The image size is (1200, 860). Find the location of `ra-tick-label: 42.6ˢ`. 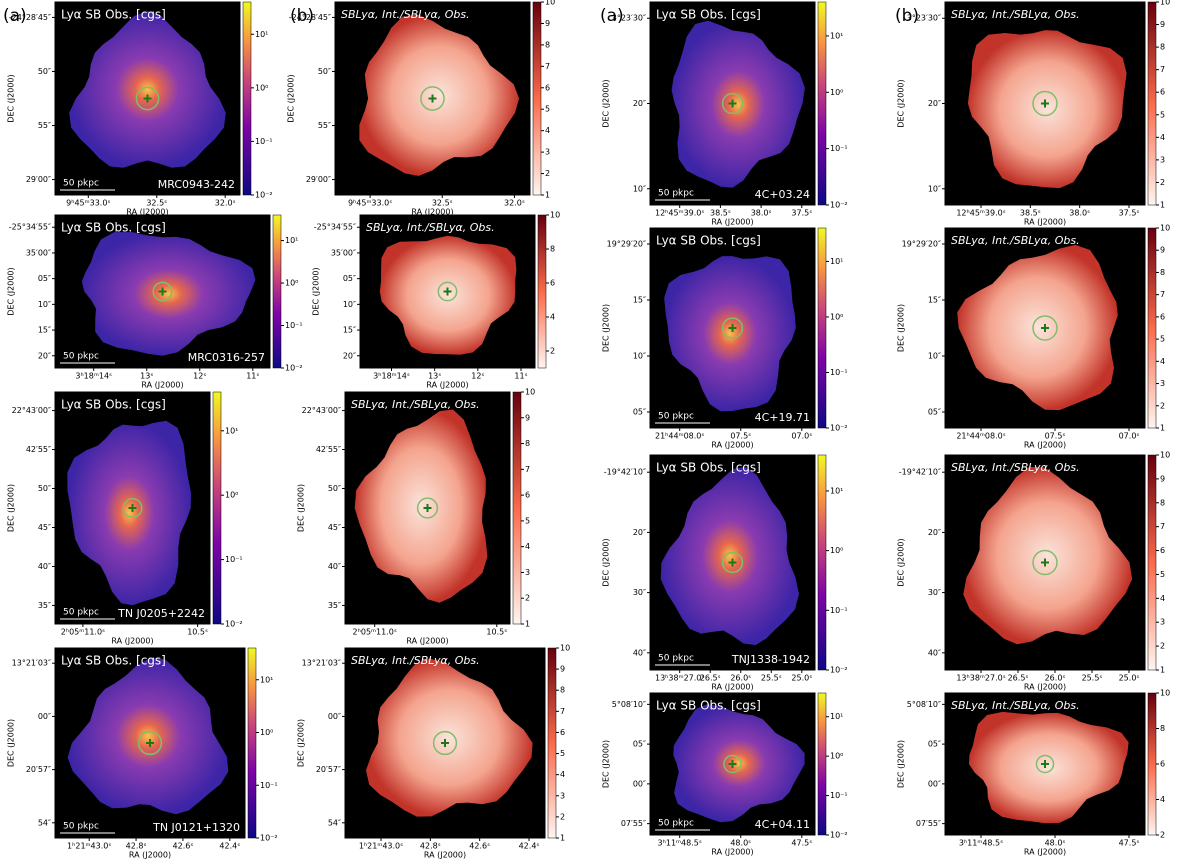

ra-tick-label: 42.6ˢ is located at coordinates (479, 846).